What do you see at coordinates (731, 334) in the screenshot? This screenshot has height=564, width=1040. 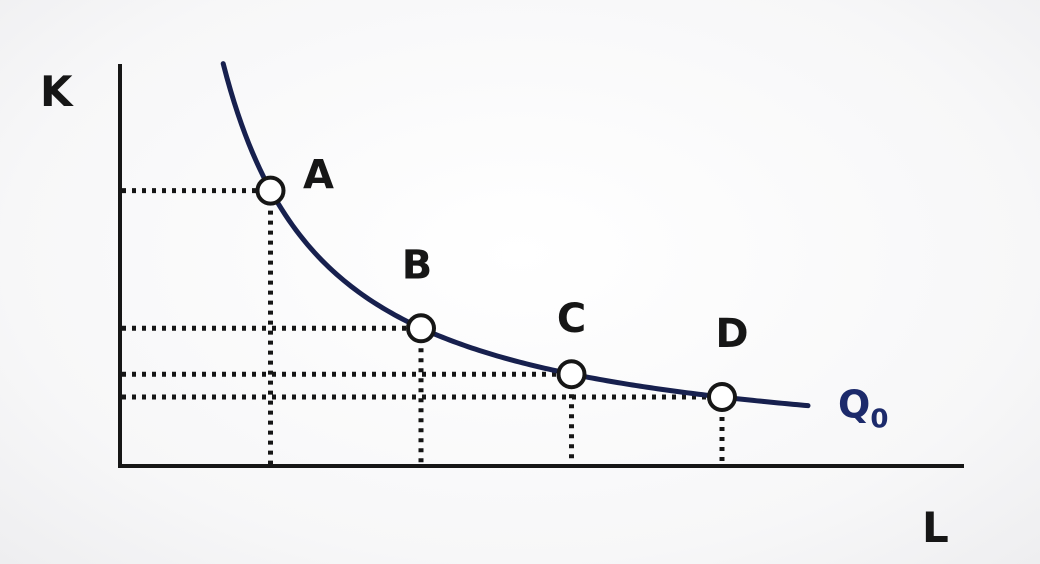 I see `point-label-d: D` at bounding box center [731, 334].